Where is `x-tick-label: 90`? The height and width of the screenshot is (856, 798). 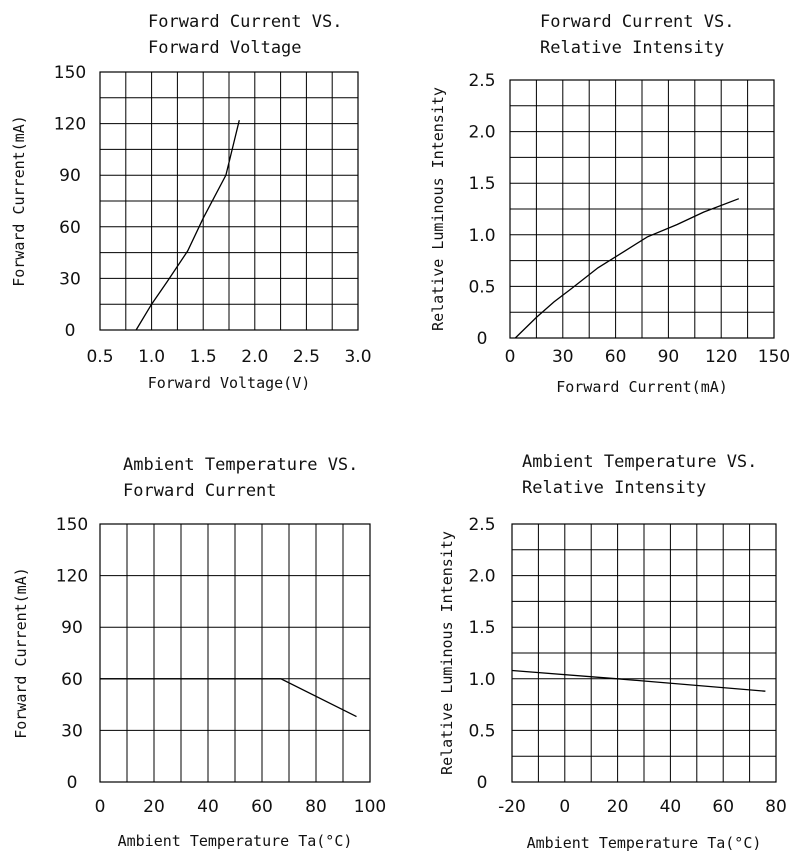
x-tick-label: 90 is located at coordinates (669, 357).